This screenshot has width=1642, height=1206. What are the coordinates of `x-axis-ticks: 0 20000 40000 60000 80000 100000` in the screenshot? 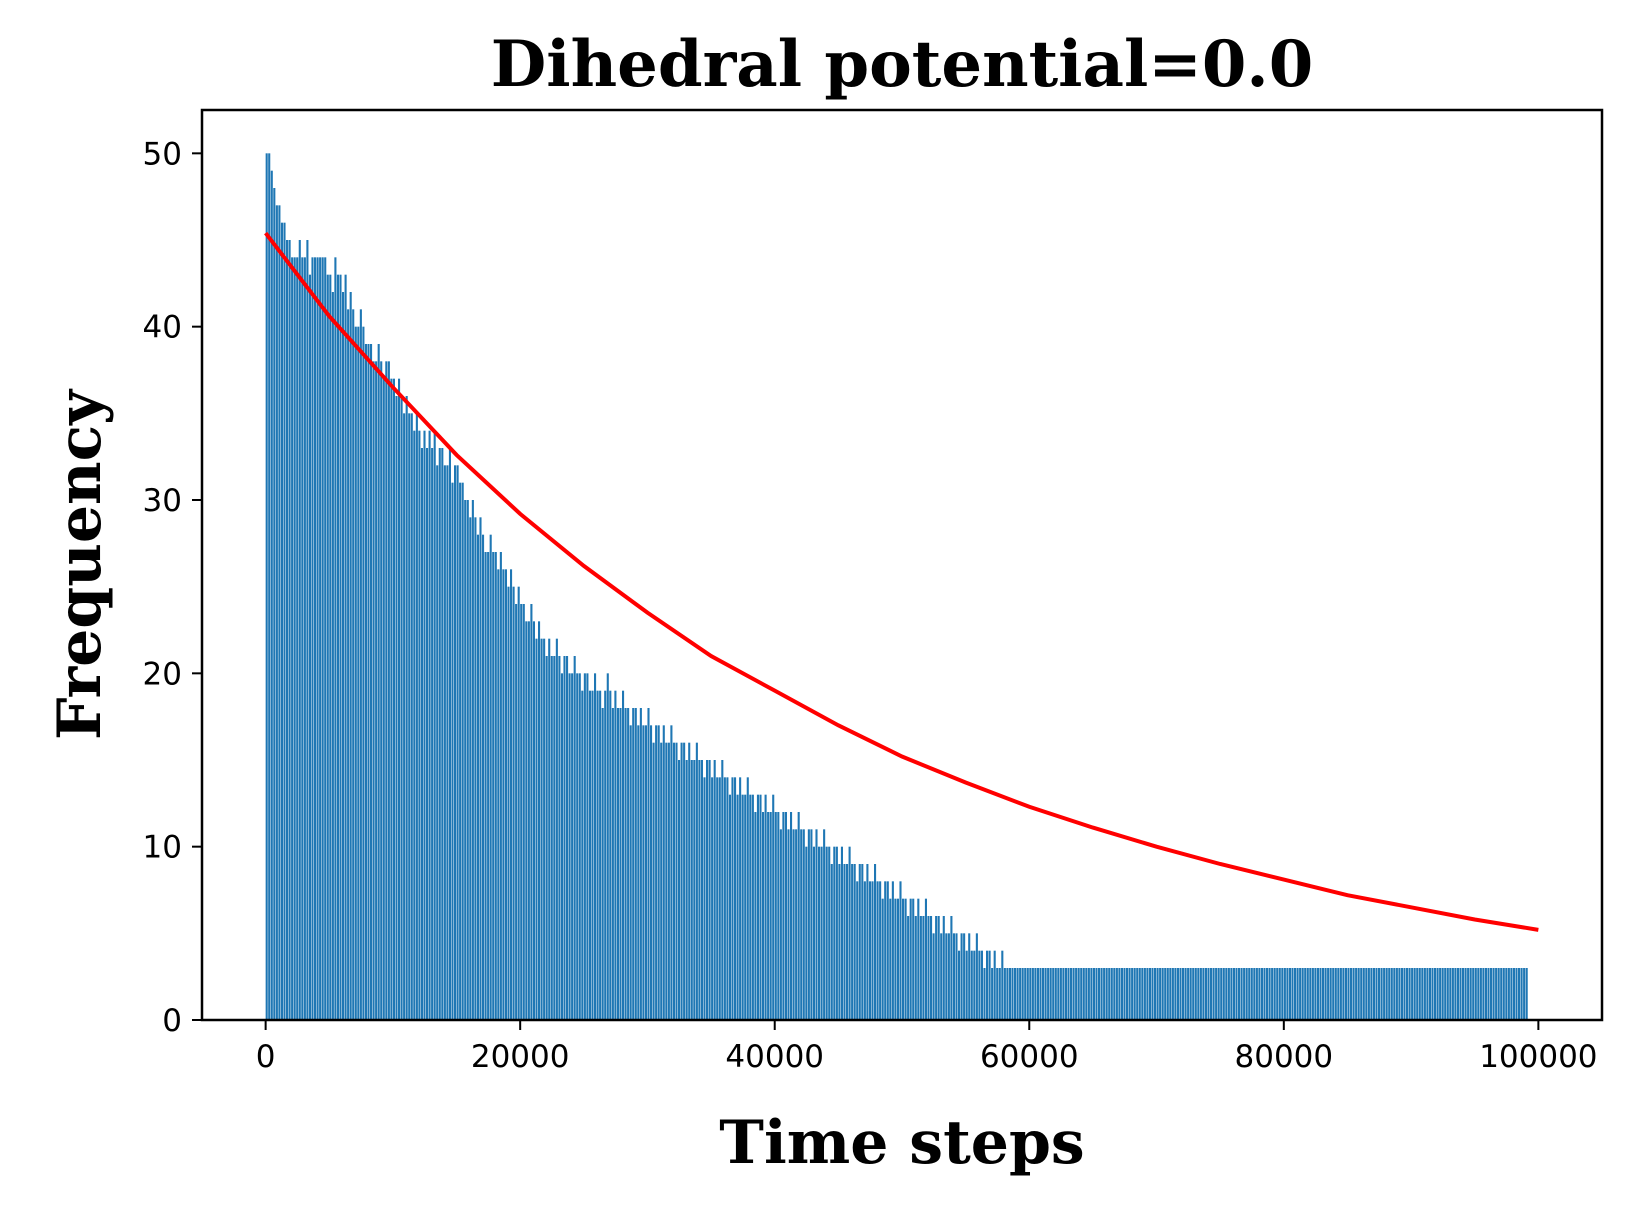 It's located at (927, 1047).